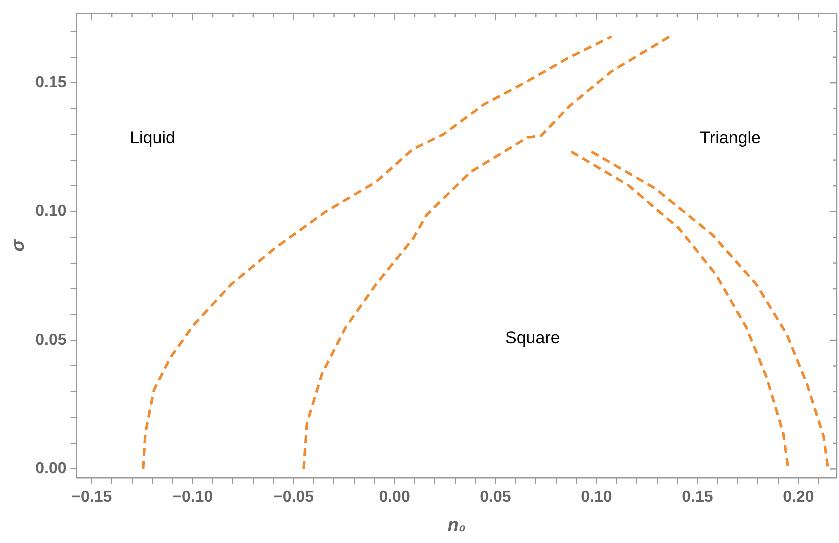 This screenshot has height=543, width=839. Describe the element at coordinates (153, 138) in the screenshot. I see `annotation: Liquid` at that location.